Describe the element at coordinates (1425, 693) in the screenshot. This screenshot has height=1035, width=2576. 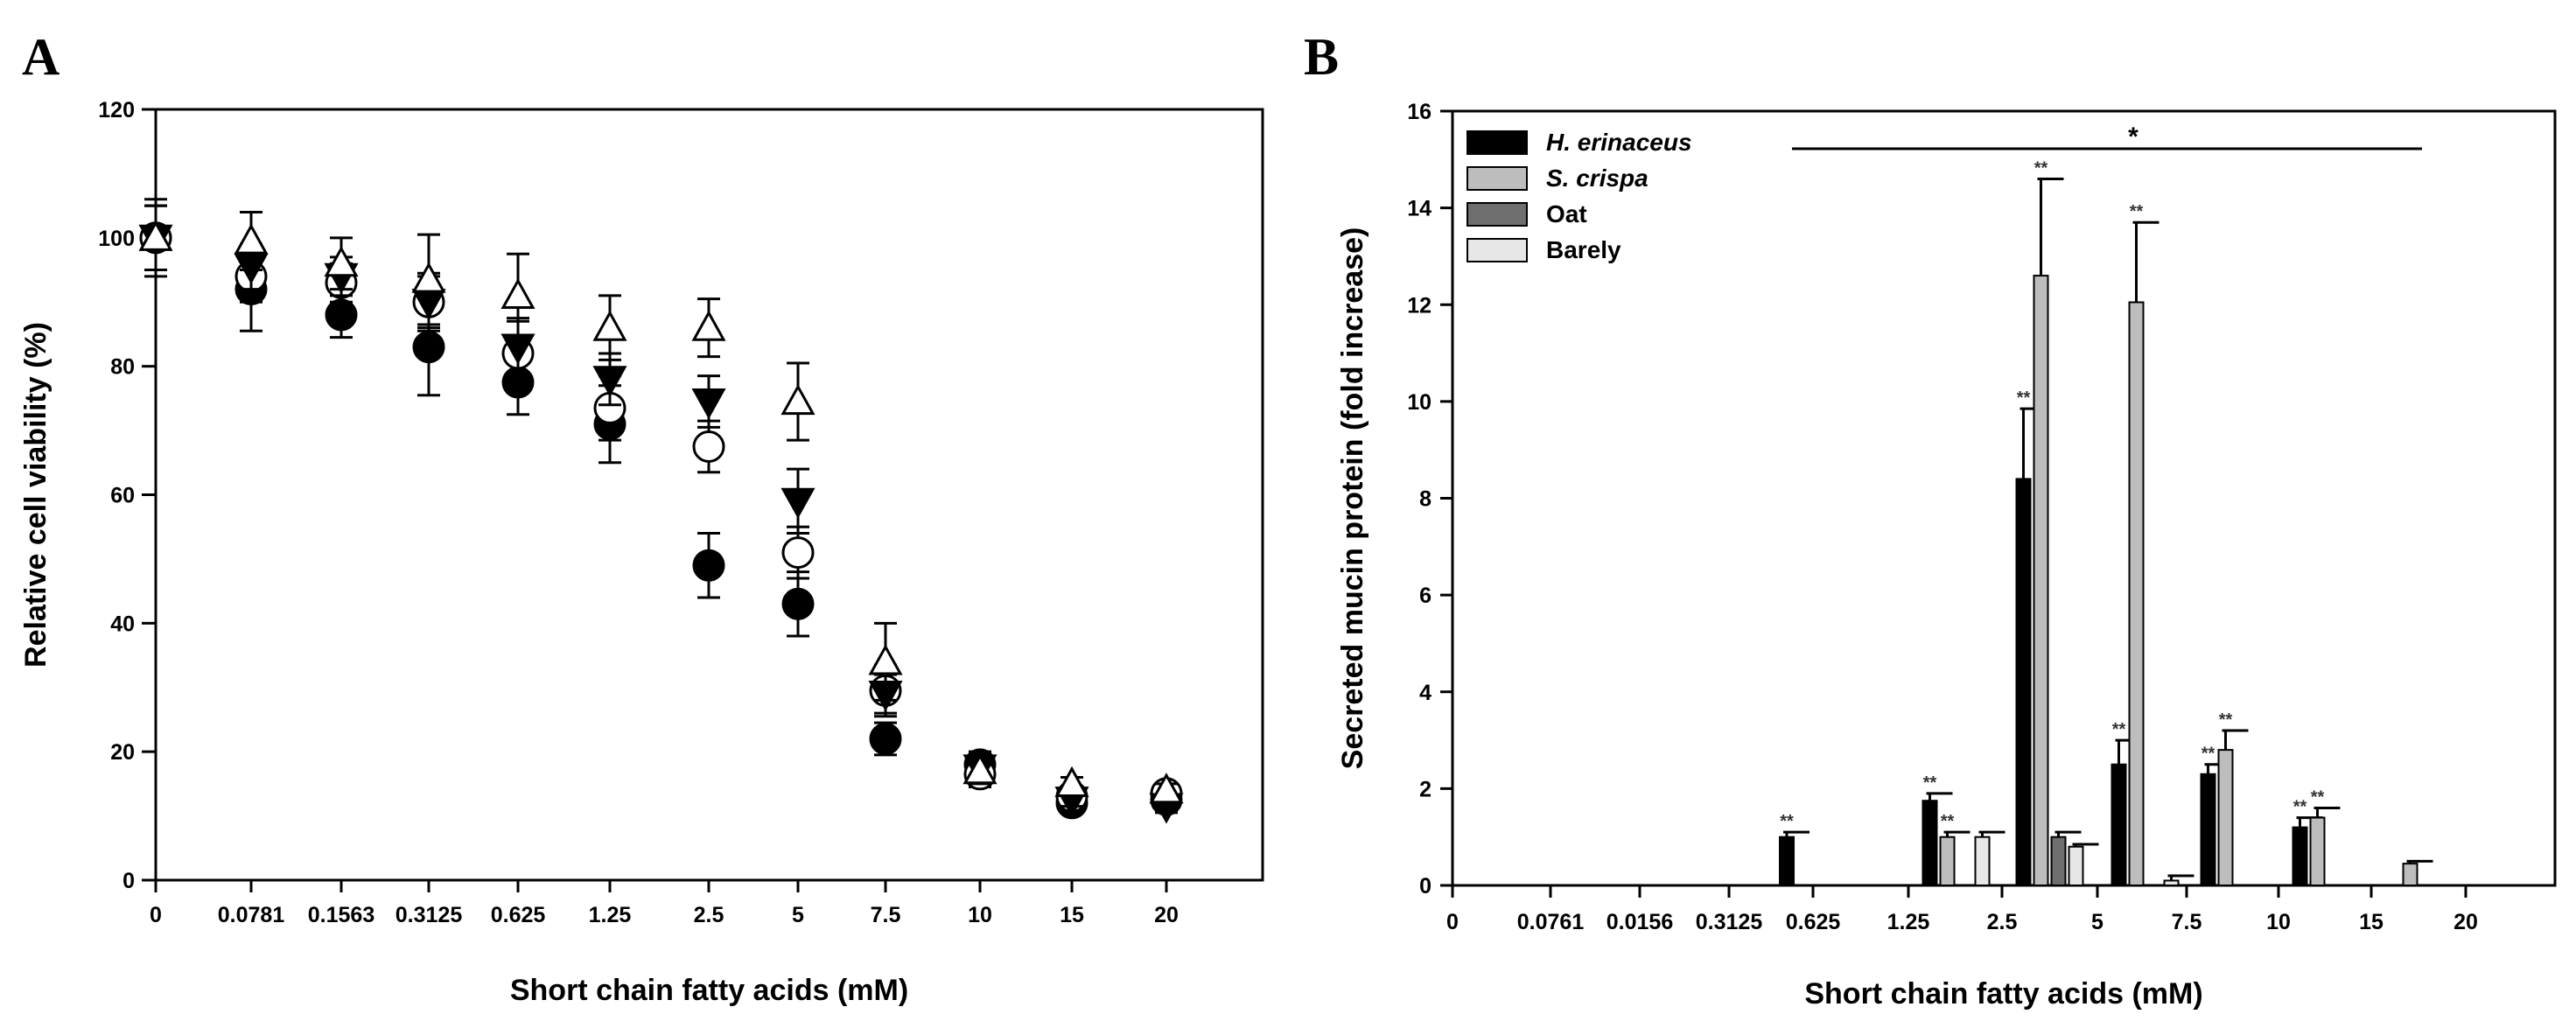
I see `y-tick-label-b: 4` at that location.